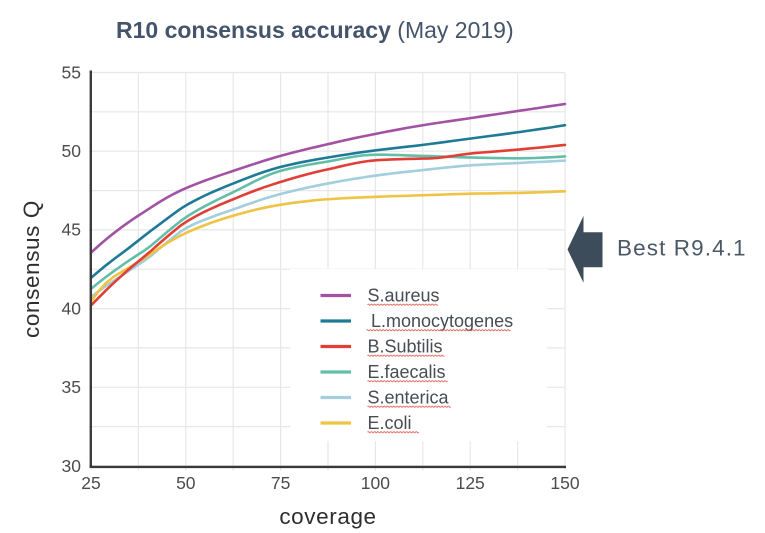 This screenshot has height=533, width=765. I want to click on svg-text: 30, so click(72, 466).